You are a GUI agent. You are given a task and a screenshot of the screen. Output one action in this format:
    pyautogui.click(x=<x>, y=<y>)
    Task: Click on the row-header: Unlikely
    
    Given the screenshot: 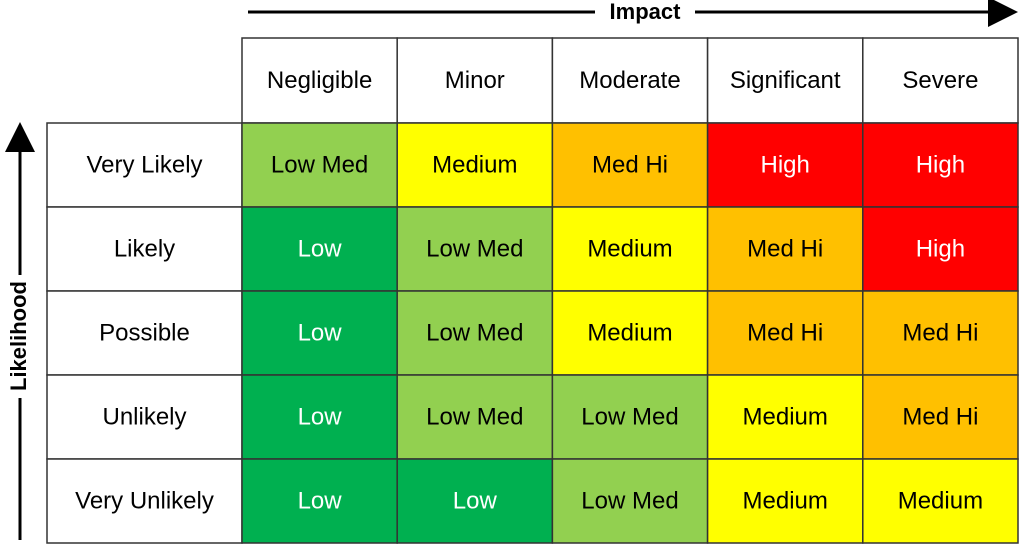 What is the action you would take?
    pyautogui.click(x=144, y=416)
    